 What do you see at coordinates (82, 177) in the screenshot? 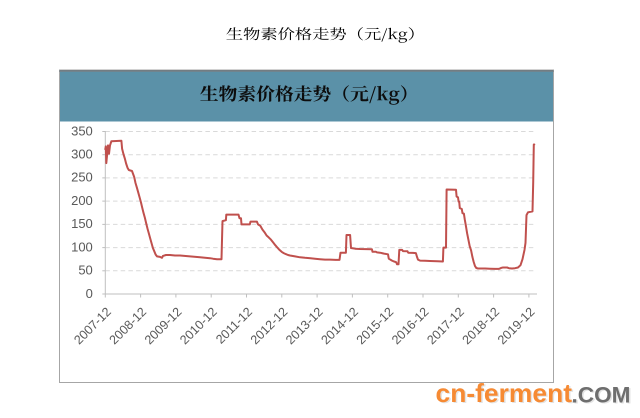
I see `svg-text: 250` at bounding box center [82, 177].